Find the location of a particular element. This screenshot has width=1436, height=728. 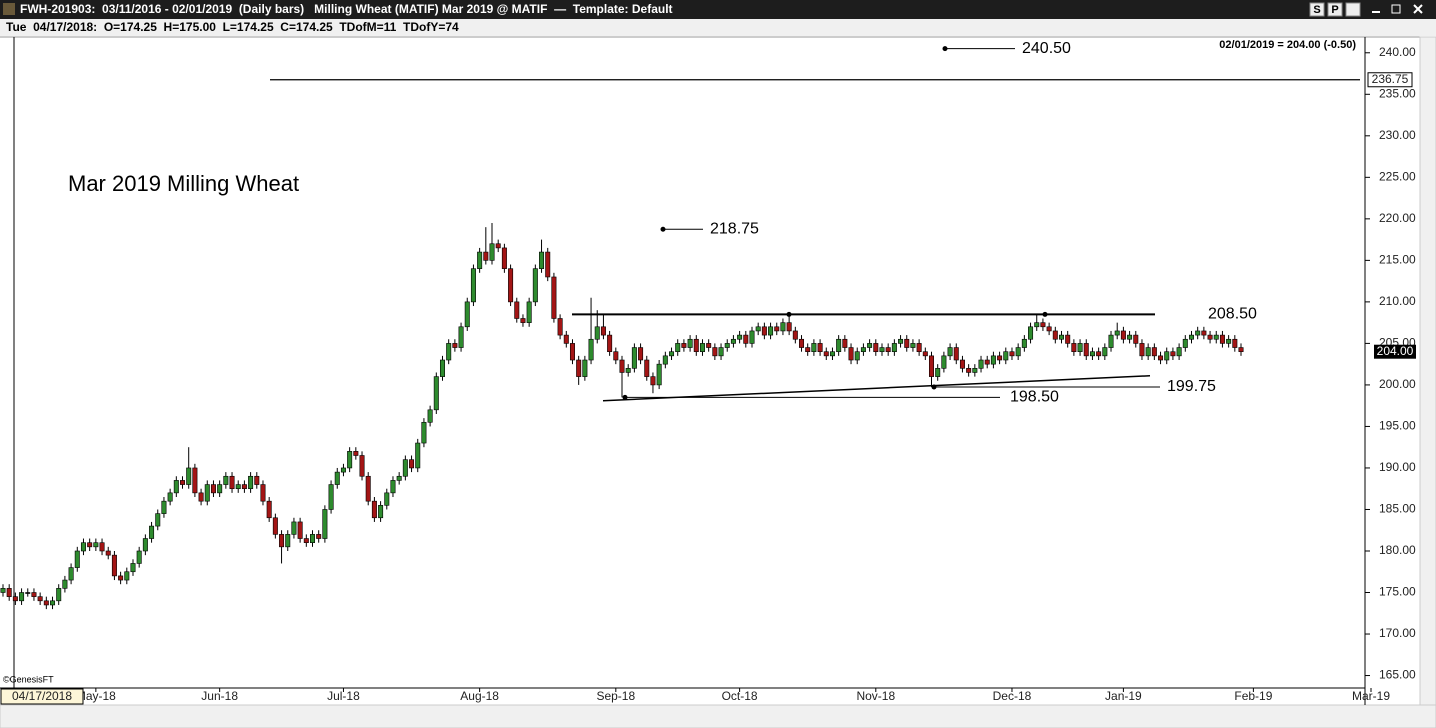

window-buttons: S P is located at coordinates (1366, 9).